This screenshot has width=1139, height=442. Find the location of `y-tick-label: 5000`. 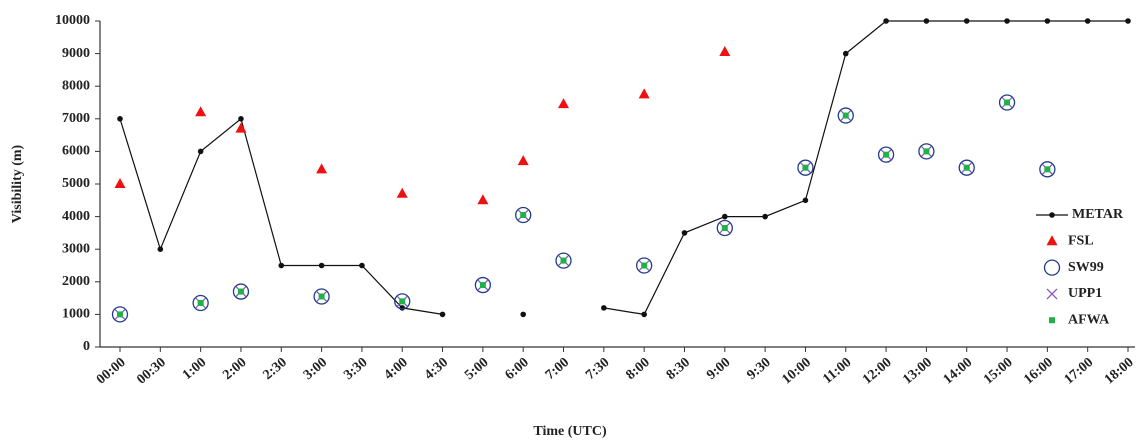

y-tick-label: 5000 is located at coordinates (76, 183).